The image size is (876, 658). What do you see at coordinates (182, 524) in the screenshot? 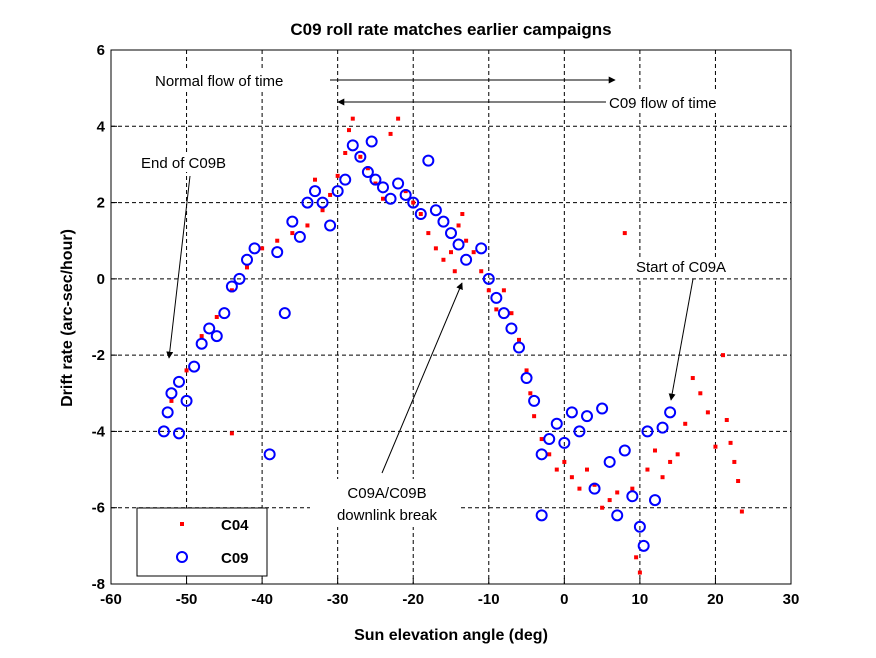
I see `legend-c04-marker` at bounding box center [182, 524].